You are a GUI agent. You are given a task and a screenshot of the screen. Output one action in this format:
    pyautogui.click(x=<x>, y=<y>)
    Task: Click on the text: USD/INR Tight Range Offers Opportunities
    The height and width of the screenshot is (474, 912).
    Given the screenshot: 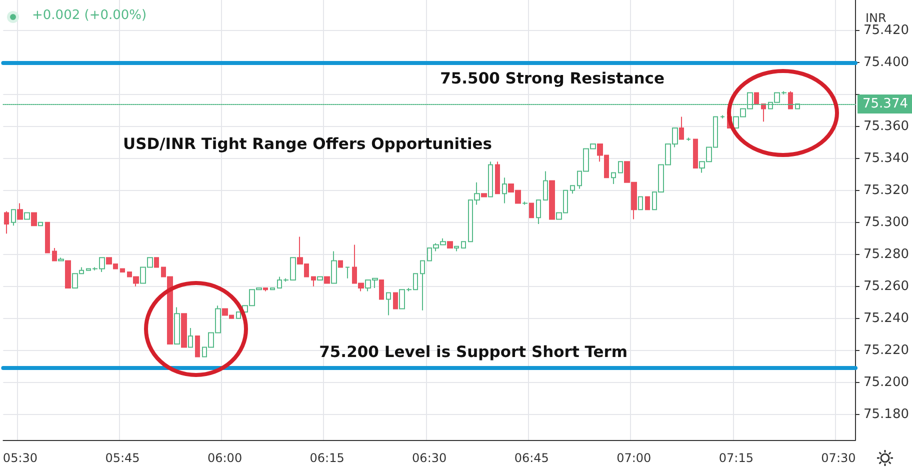 What is the action you would take?
    pyautogui.click(x=307, y=144)
    